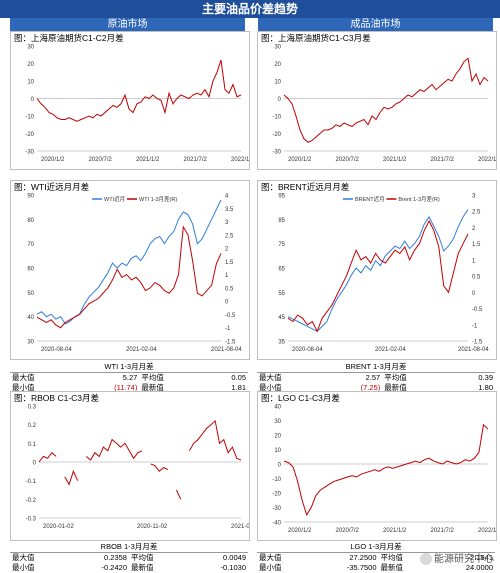  Describe the element at coordinates (250, 9) in the screenshot. I see `page-title: 主要油品价差趋势` at that location.